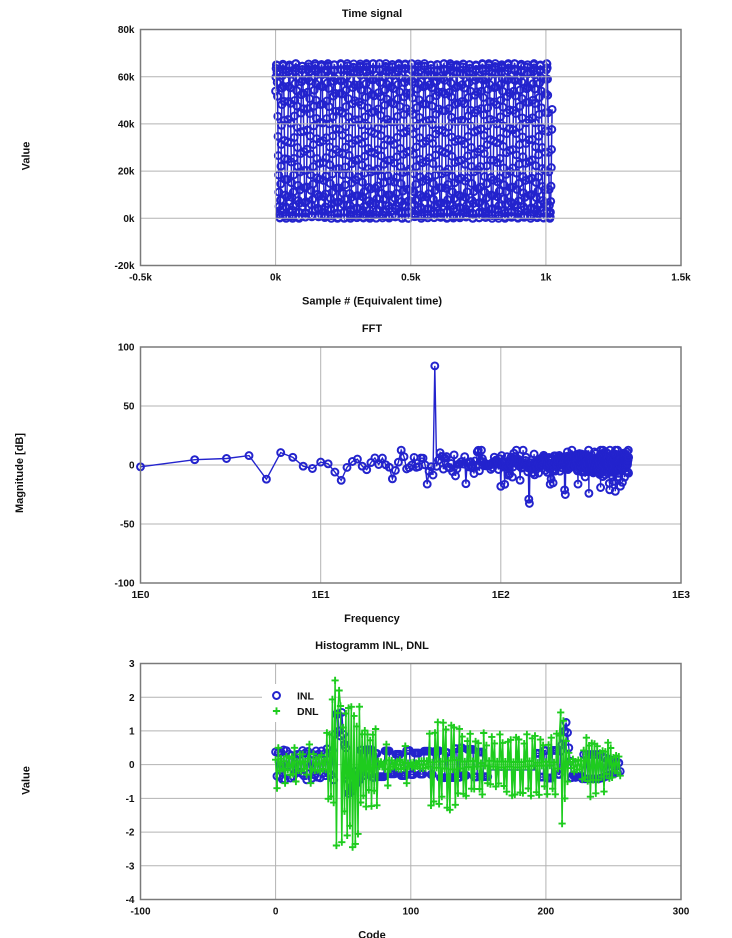 The width and height of the screenshot is (732, 938). What do you see at coordinates (130, 833) in the screenshot?
I see `svg-text: -2` at bounding box center [130, 833].